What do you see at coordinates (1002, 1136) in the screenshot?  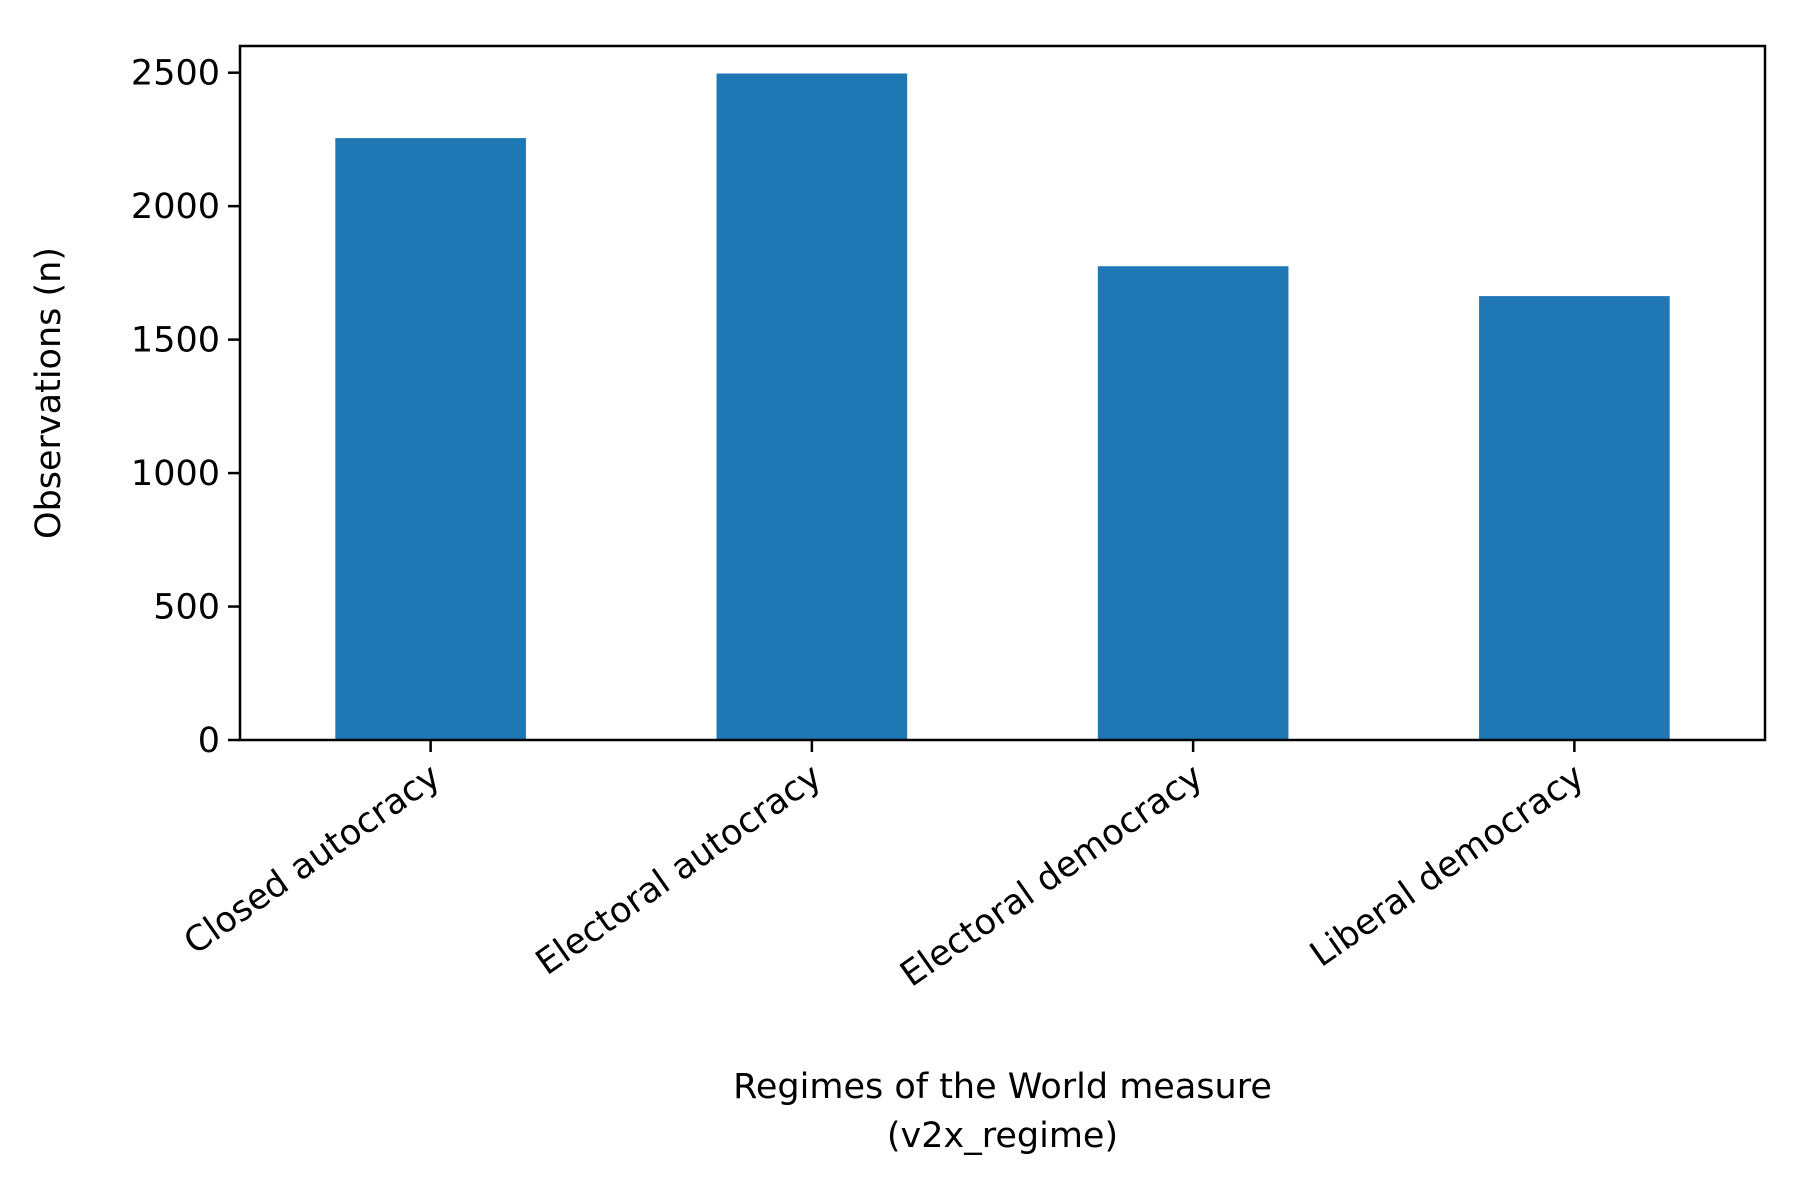 I see `x-axis-label-line-2: (v2x_regime)` at bounding box center [1002, 1136].